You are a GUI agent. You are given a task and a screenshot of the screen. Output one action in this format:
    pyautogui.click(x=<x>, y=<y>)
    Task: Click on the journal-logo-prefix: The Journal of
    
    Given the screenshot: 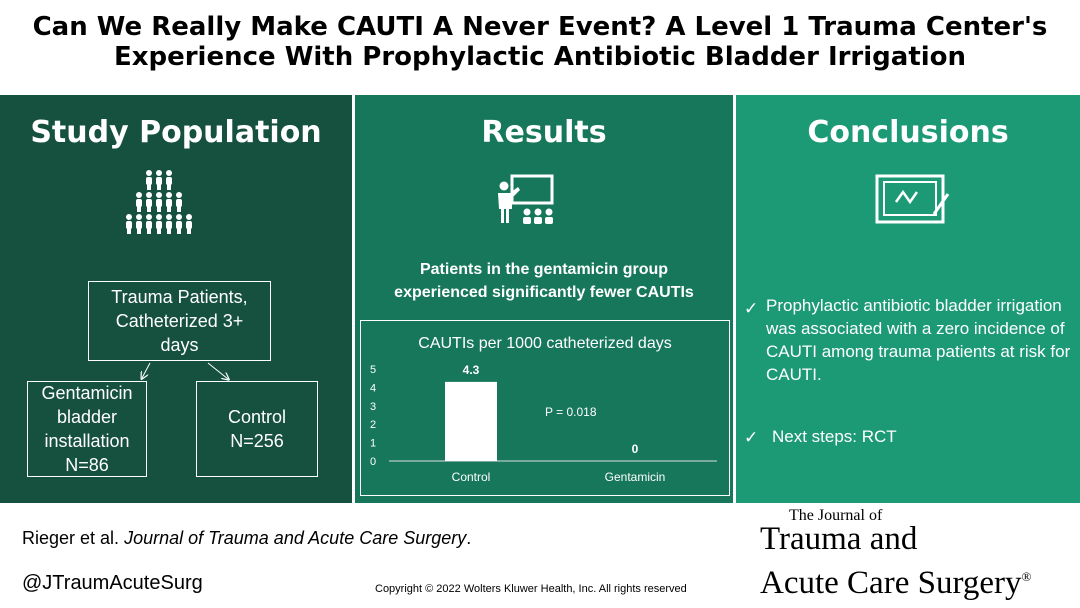 What is the action you would take?
    pyautogui.click(x=836, y=515)
    